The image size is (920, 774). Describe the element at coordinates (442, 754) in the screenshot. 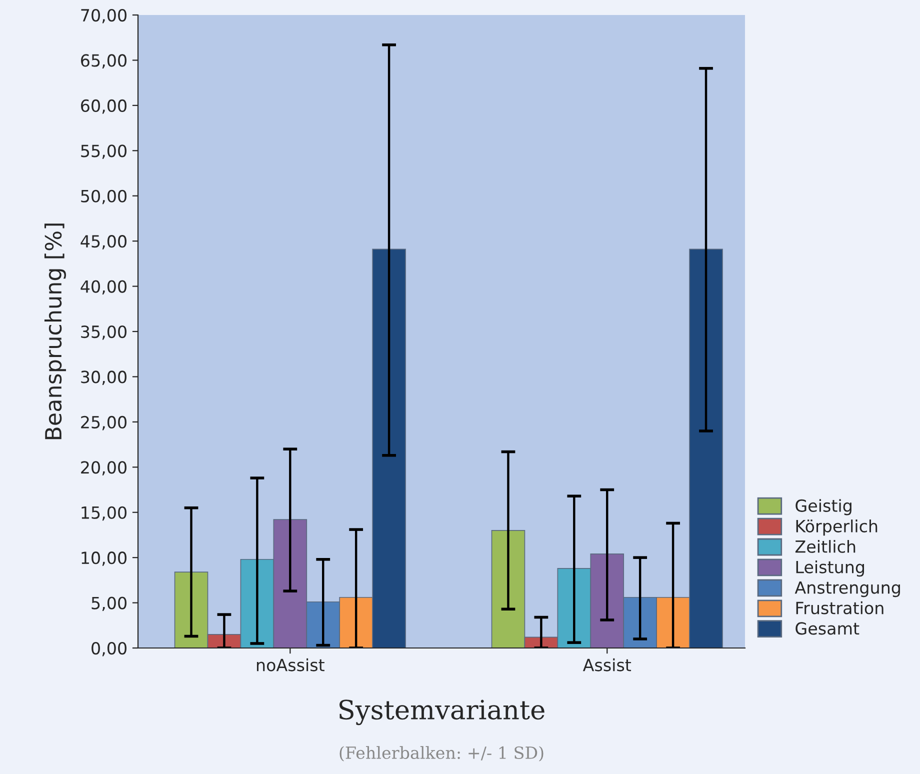

I see `text: (Fehlerbalken: +/- 1 SD)` at that location.